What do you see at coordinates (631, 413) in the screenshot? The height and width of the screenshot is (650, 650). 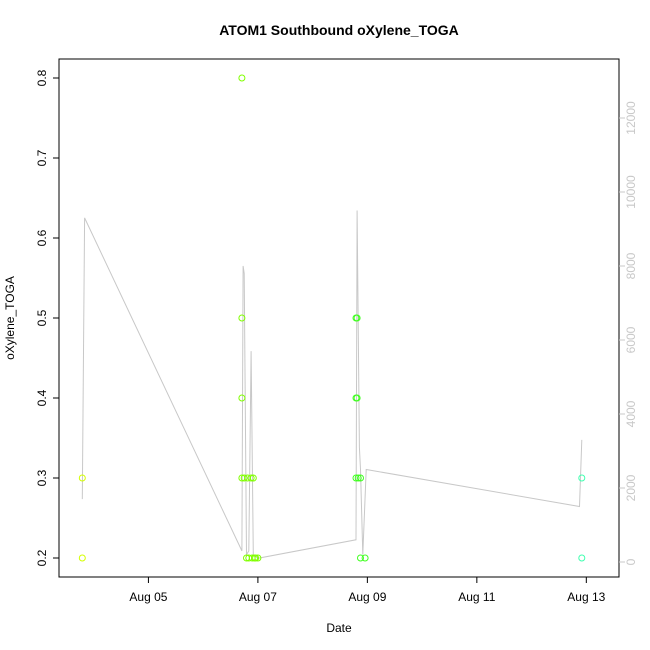 I see `right-axis-tick-label: 4000` at bounding box center [631, 413].